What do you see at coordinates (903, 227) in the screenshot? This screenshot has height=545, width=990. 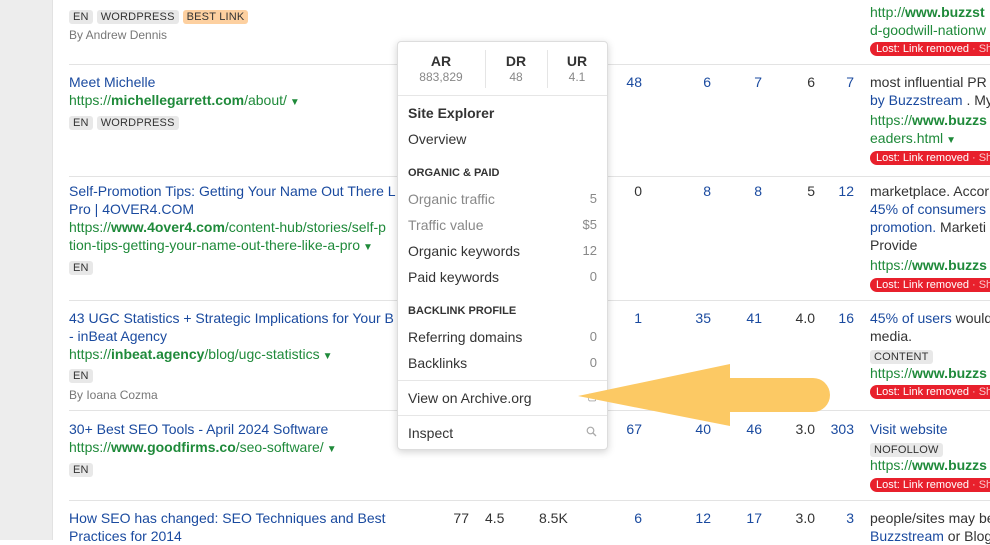 I see `anchor-link: promotion.` at bounding box center [903, 227].